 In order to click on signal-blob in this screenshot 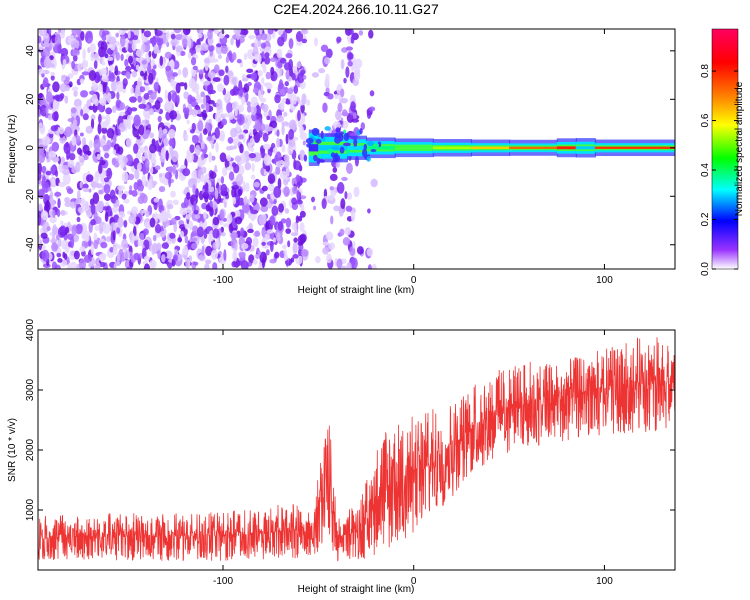, I will do `click(318, 141)`.